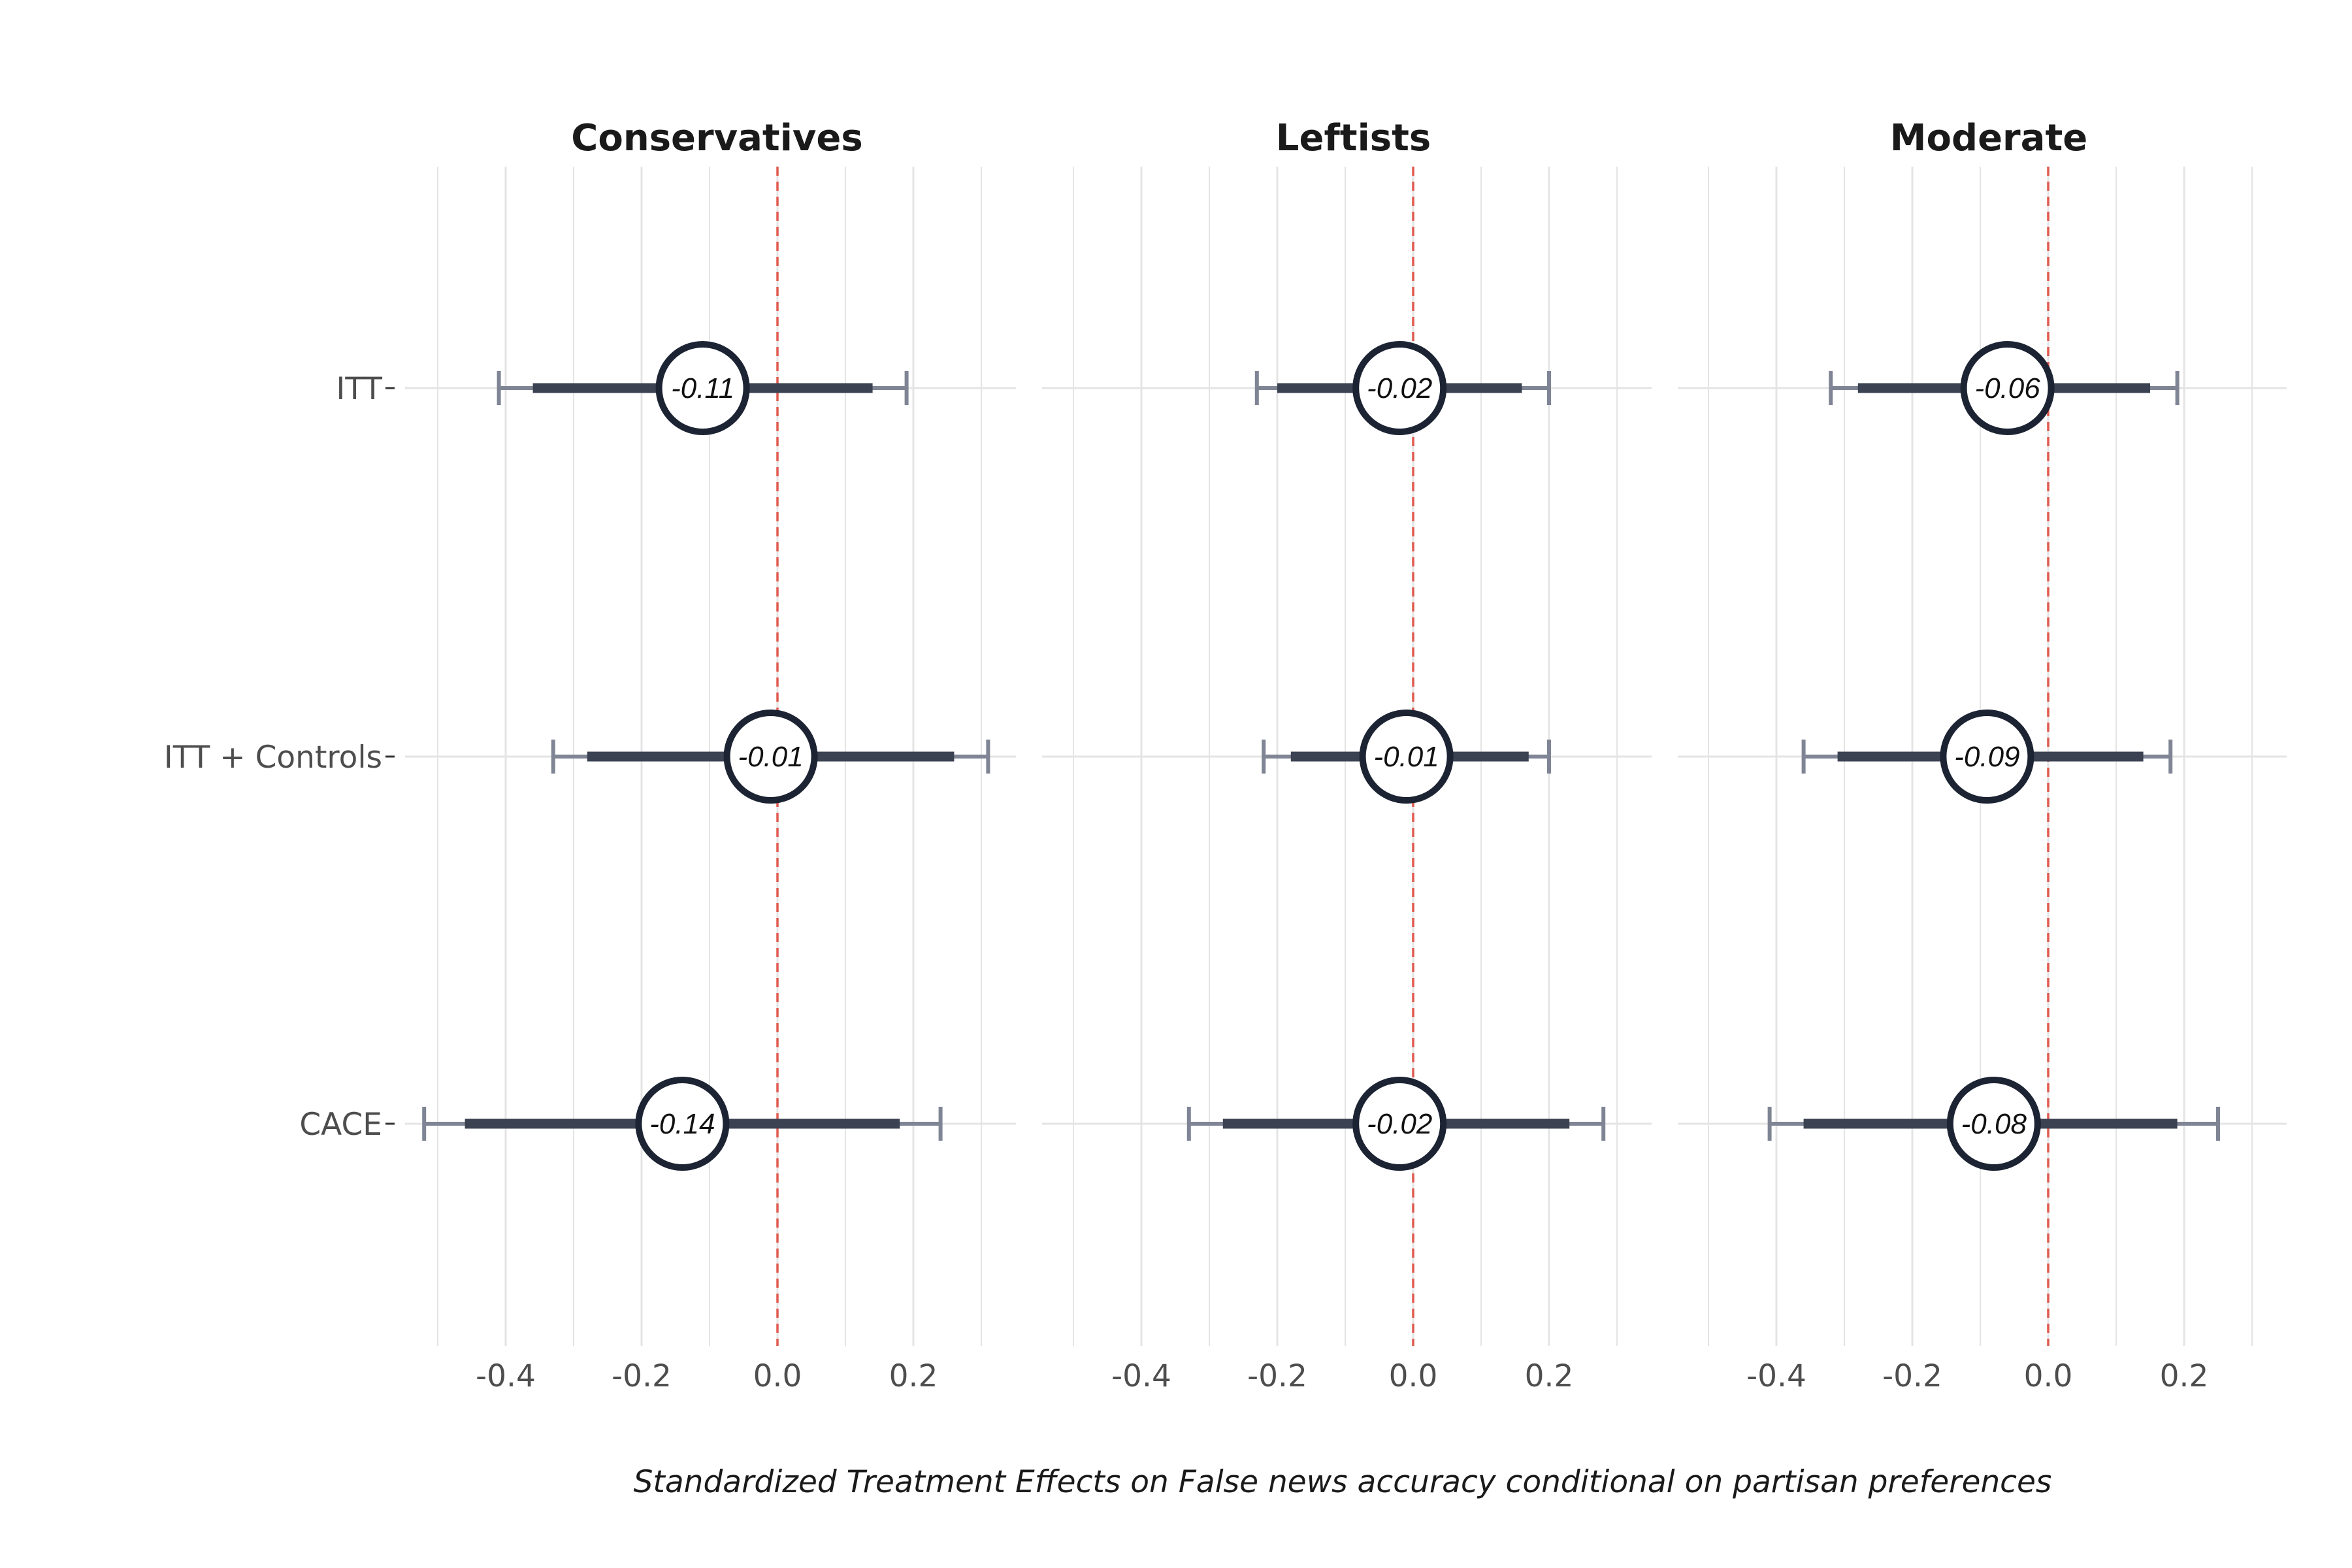 The height and width of the screenshot is (1568, 2352). I want to click on y-tick-label: ITT, so click(359, 389).